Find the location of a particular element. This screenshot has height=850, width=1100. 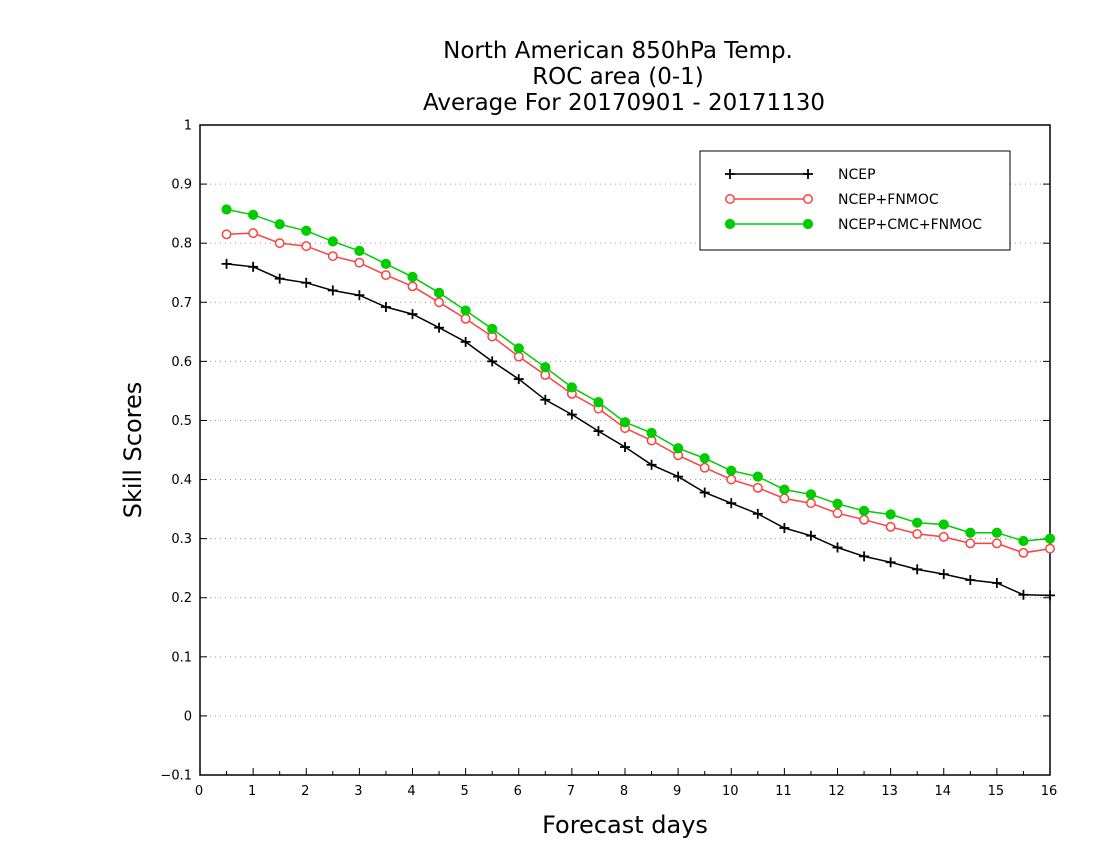

y-tick-label: 0.1 is located at coordinates (181, 657).